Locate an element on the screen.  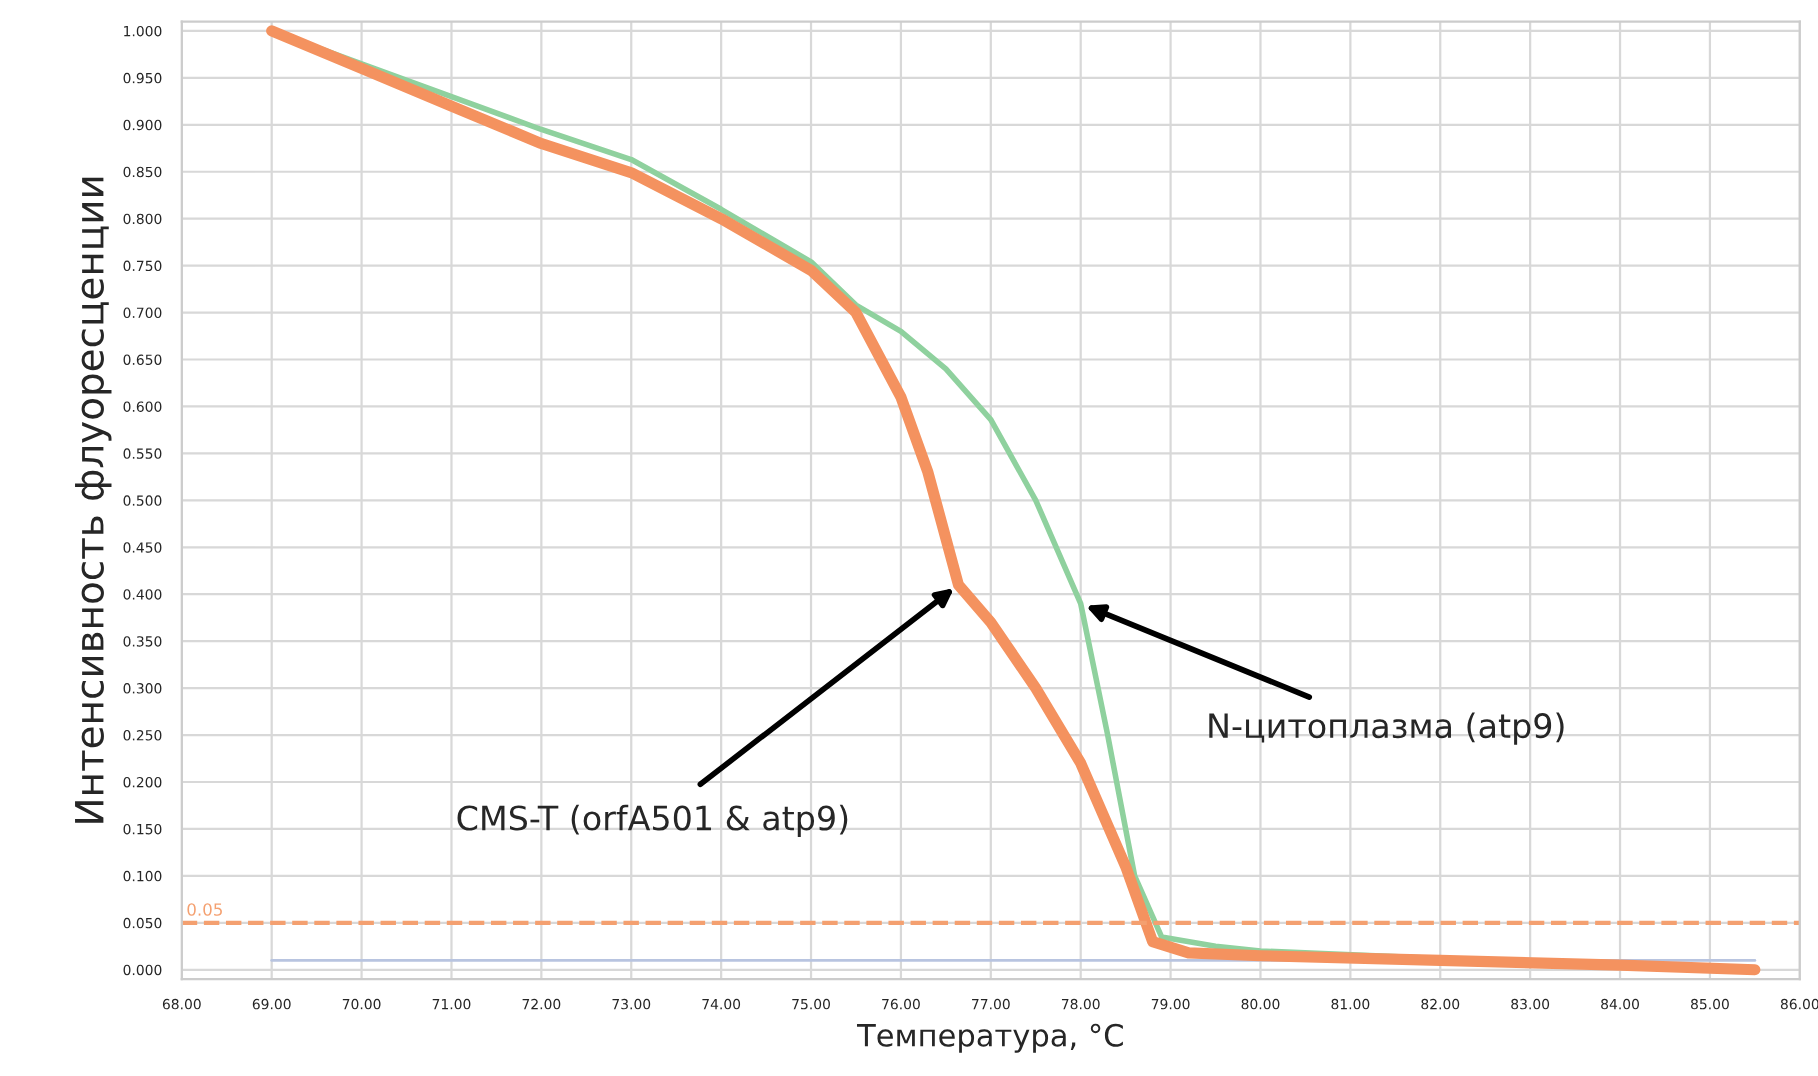
x-axis-title: Температура, °C is located at coordinates (989, 1038).